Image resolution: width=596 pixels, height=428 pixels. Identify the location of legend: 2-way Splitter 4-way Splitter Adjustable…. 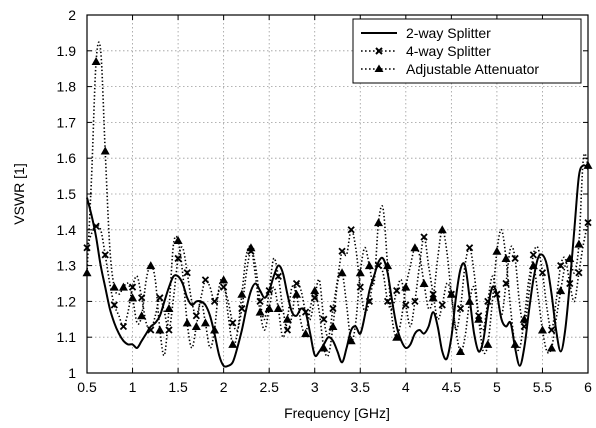
(467, 51).